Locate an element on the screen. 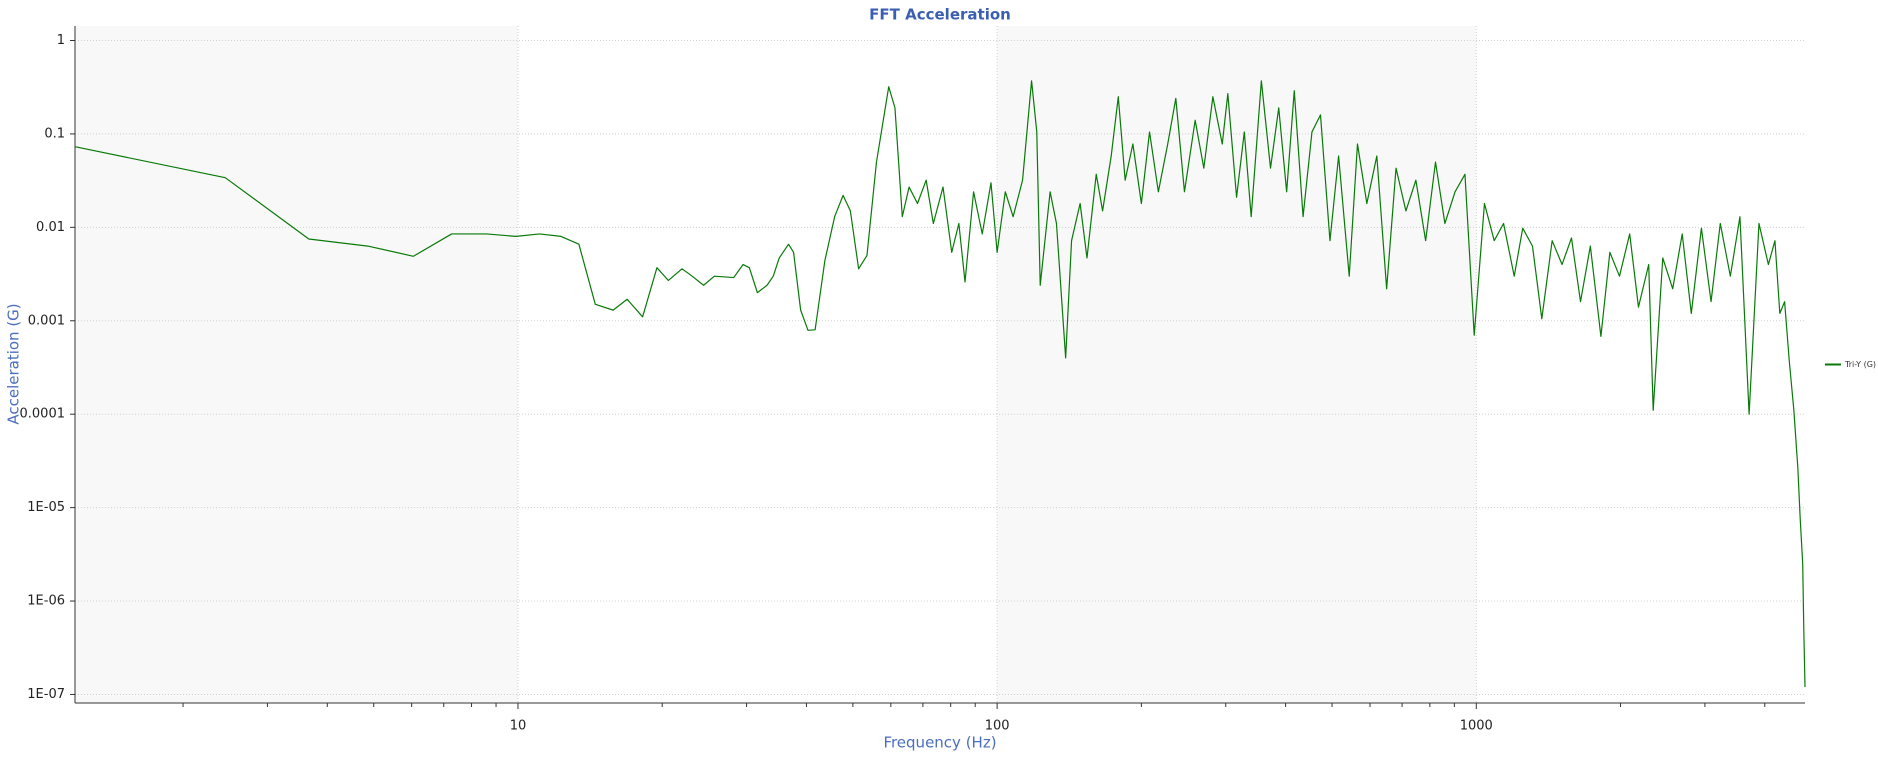  legend-label: Tri-Y (G) is located at coordinates (1860, 364).